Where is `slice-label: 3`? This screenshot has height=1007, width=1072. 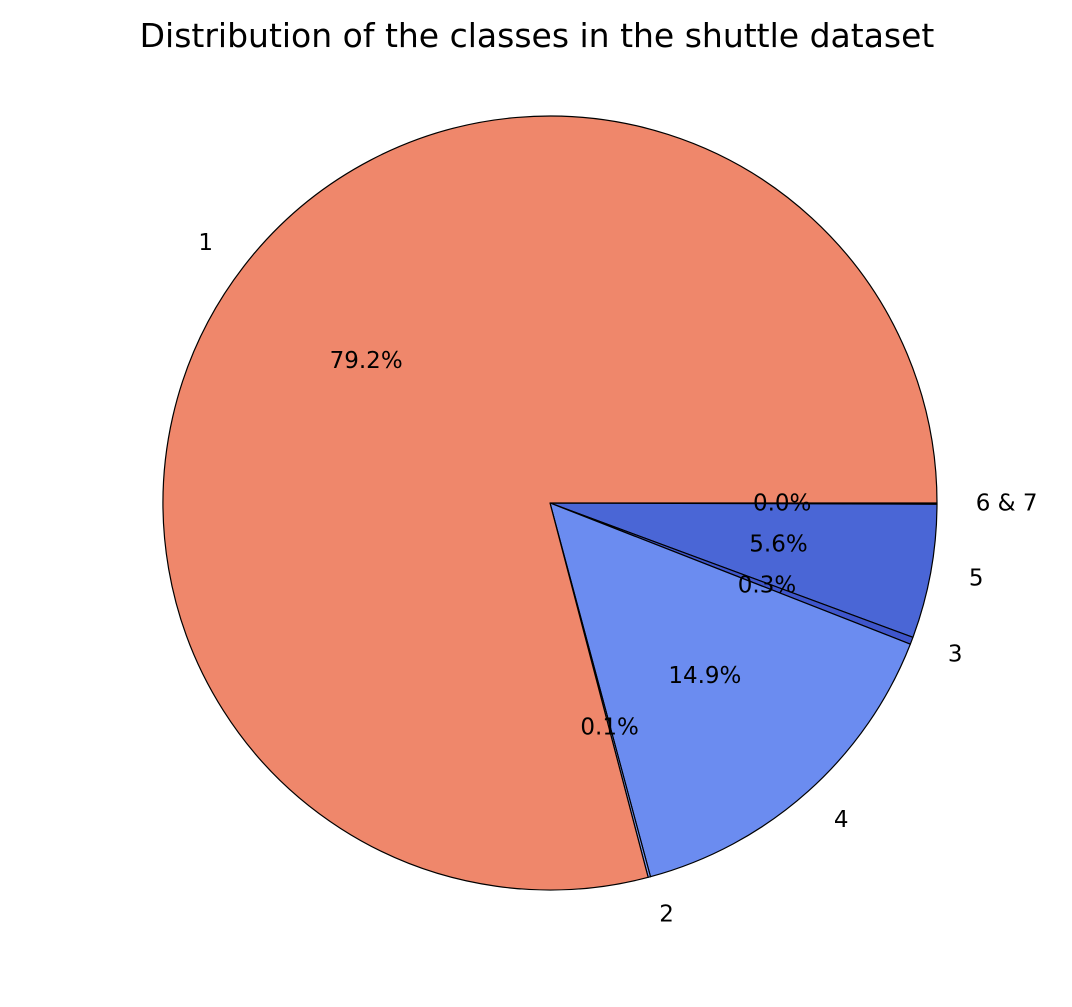
slice-label: 3 is located at coordinates (955, 655).